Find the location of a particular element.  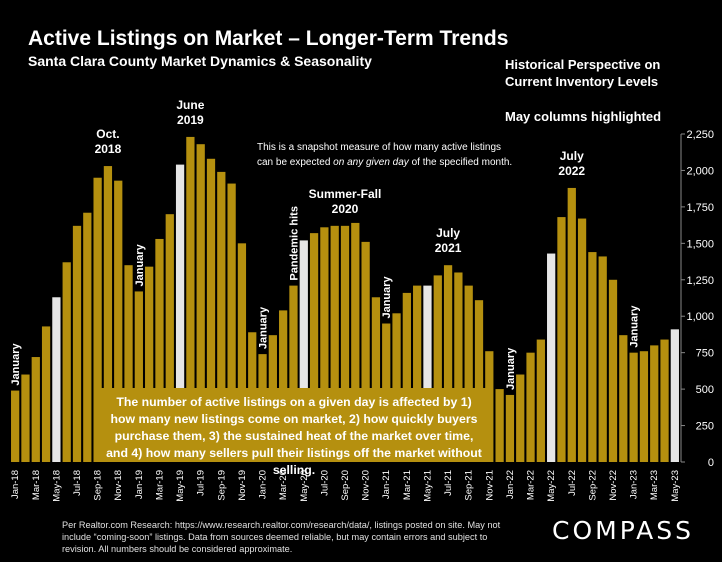

month-annotation: Pandemic hits is located at coordinates (294, 243).